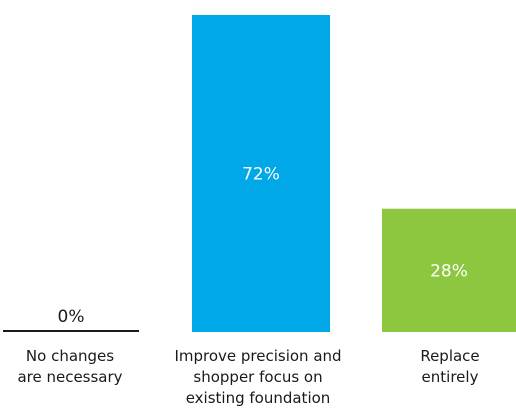  I want to click on category-label-line: are necessary, so click(69, 377).